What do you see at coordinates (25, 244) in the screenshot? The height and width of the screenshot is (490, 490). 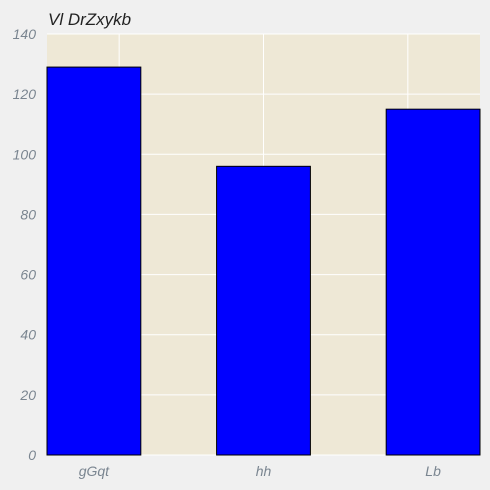 I see `y-axis-ticks: 0 20 40 60 80 100 120 140` at bounding box center [25, 244].